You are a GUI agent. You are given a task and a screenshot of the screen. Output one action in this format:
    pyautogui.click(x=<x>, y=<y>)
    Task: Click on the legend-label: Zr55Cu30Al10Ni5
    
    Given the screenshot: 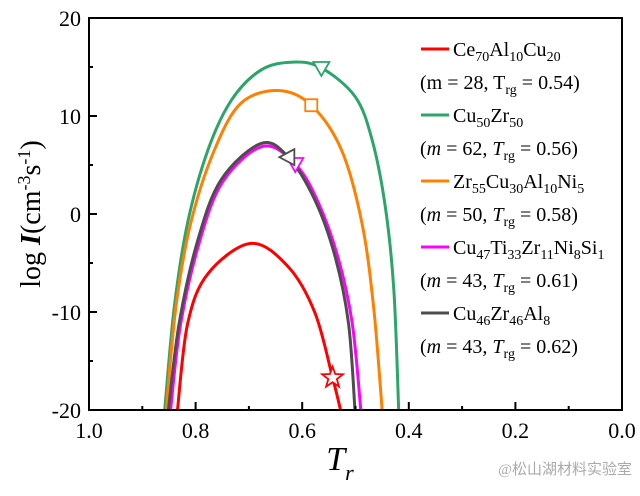 What is the action you would take?
    pyautogui.click(x=518, y=184)
    